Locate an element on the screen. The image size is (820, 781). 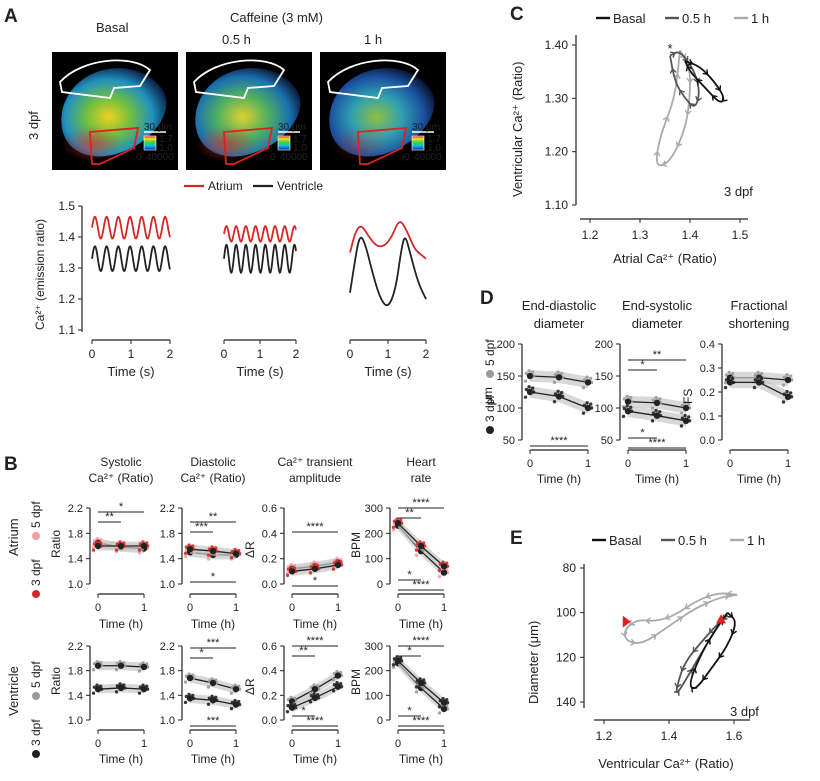
d-1-sig-star: ** is located at coordinates (657, 355).